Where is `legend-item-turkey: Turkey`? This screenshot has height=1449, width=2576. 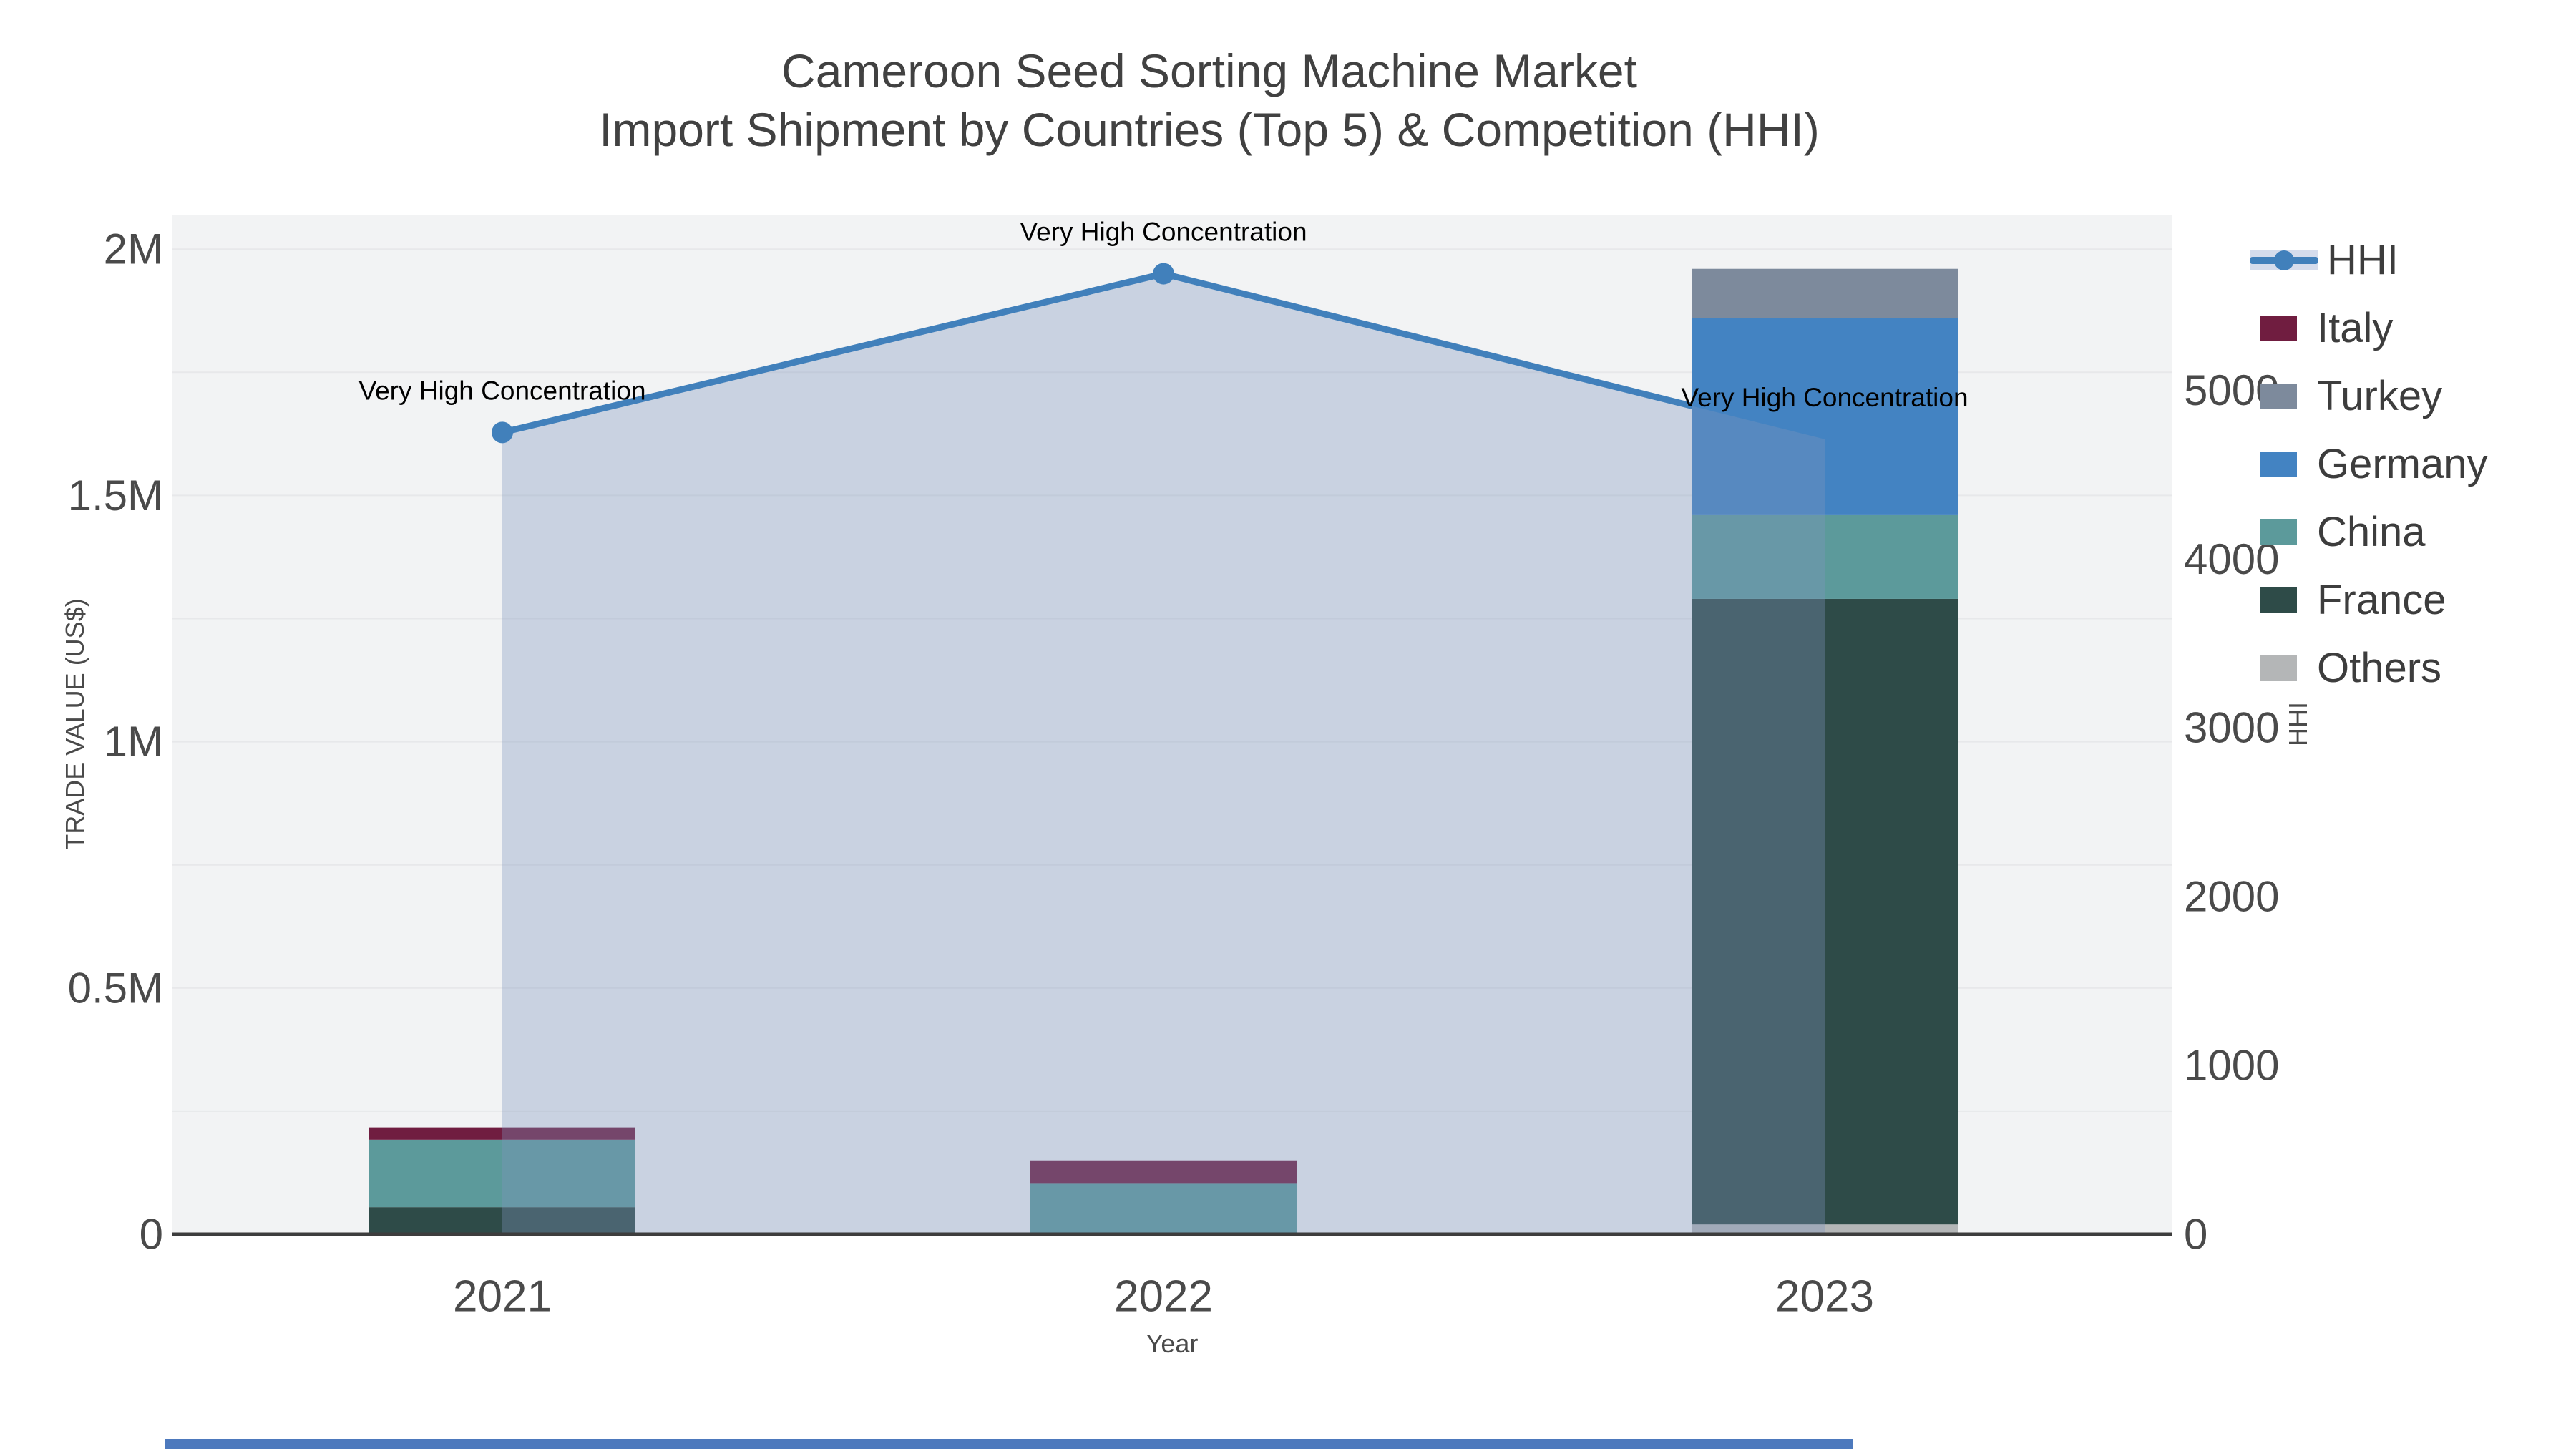
legend-item-turkey: Turkey is located at coordinates (2374, 396).